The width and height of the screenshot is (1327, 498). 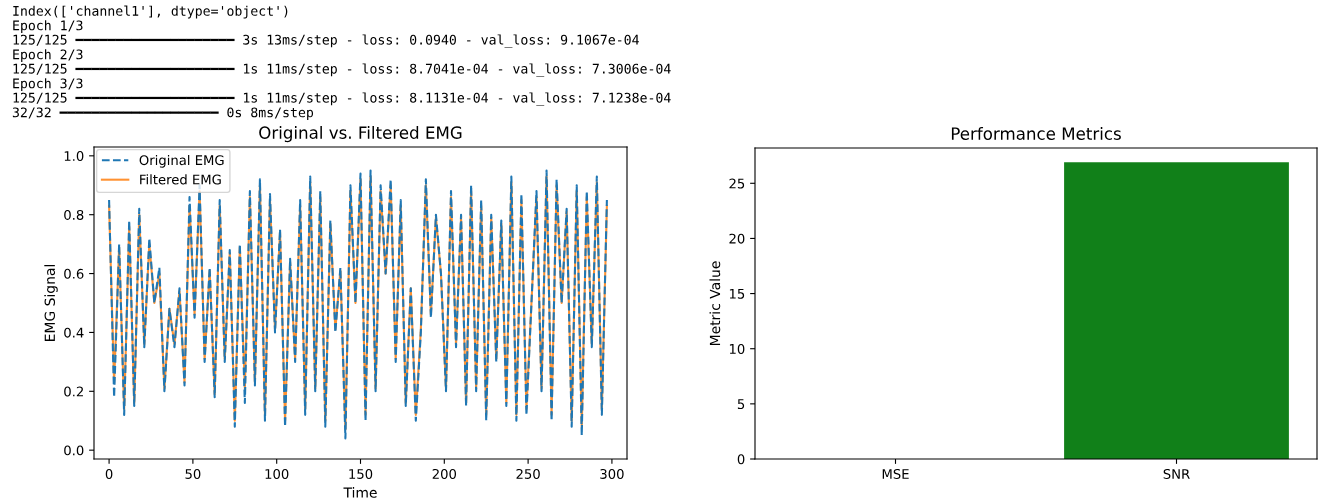 What do you see at coordinates (277, 473) in the screenshot?
I see `x-tick-label: 100` at bounding box center [277, 473].